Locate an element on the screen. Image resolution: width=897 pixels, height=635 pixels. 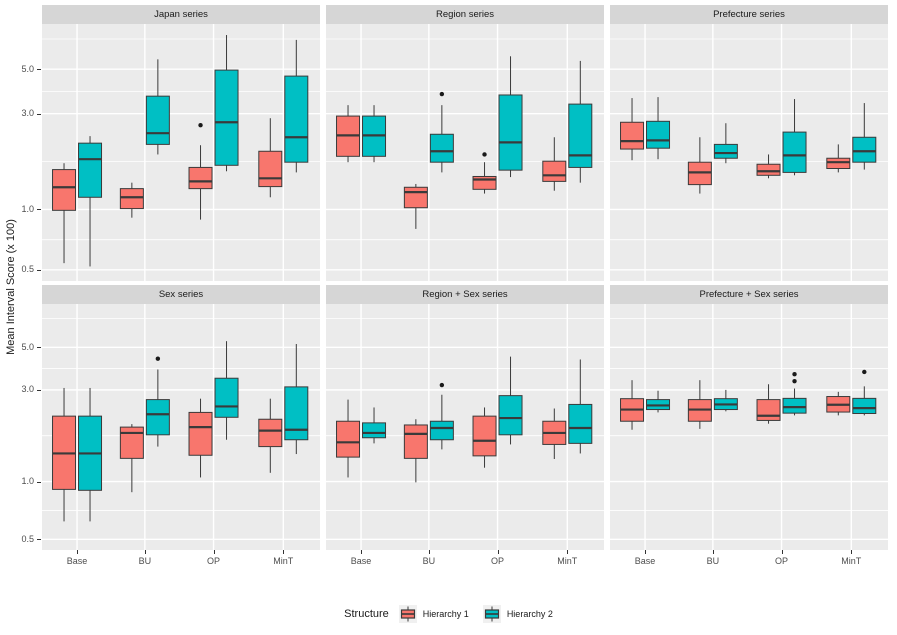
panel-background is located at coordinates (749, 427).